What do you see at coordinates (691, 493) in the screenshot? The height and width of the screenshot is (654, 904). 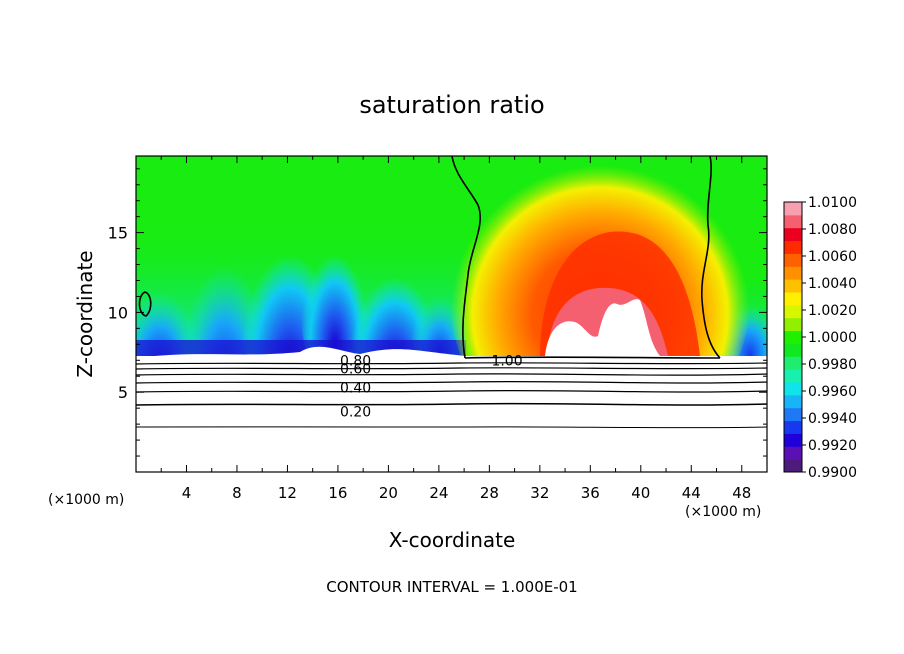 I see `x-tick-label: 44` at bounding box center [691, 493].